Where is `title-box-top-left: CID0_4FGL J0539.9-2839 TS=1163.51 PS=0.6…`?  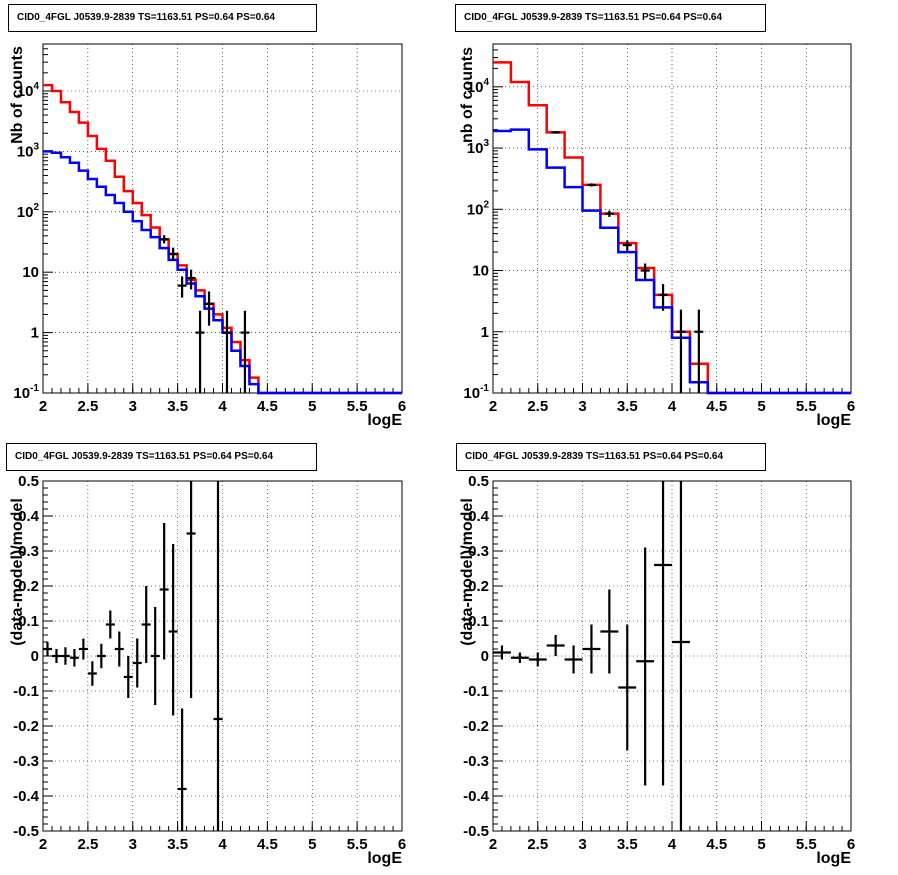
title-box-top-left: CID0_4FGL J0539.9-2839 TS=1163.51 PS=0.6… is located at coordinates (162, 18).